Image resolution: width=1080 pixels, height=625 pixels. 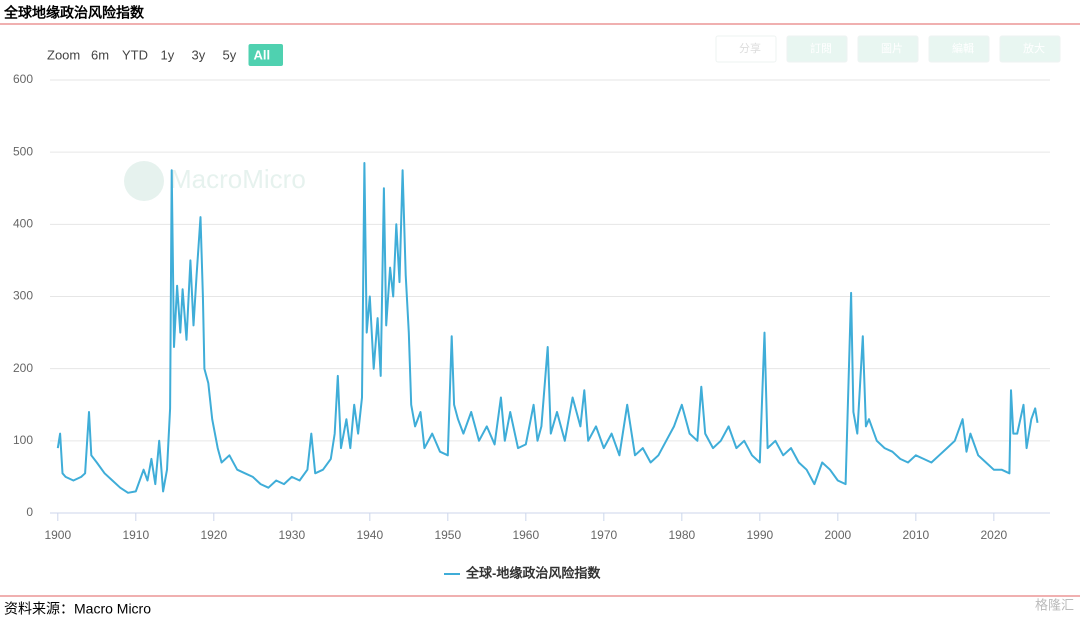 What do you see at coordinates (57, 535) in the screenshot?
I see `x-tick-label: 1900` at bounding box center [57, 535].